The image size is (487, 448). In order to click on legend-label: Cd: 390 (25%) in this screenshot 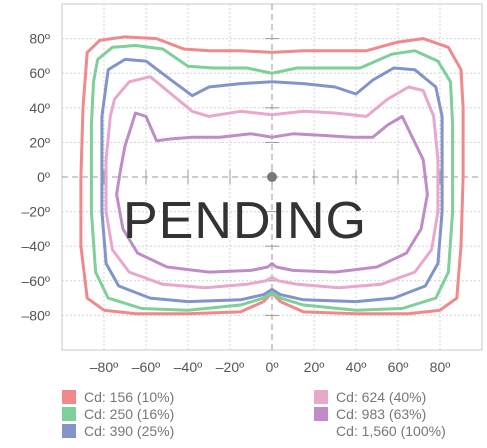, I will do `click(129, 431)`.